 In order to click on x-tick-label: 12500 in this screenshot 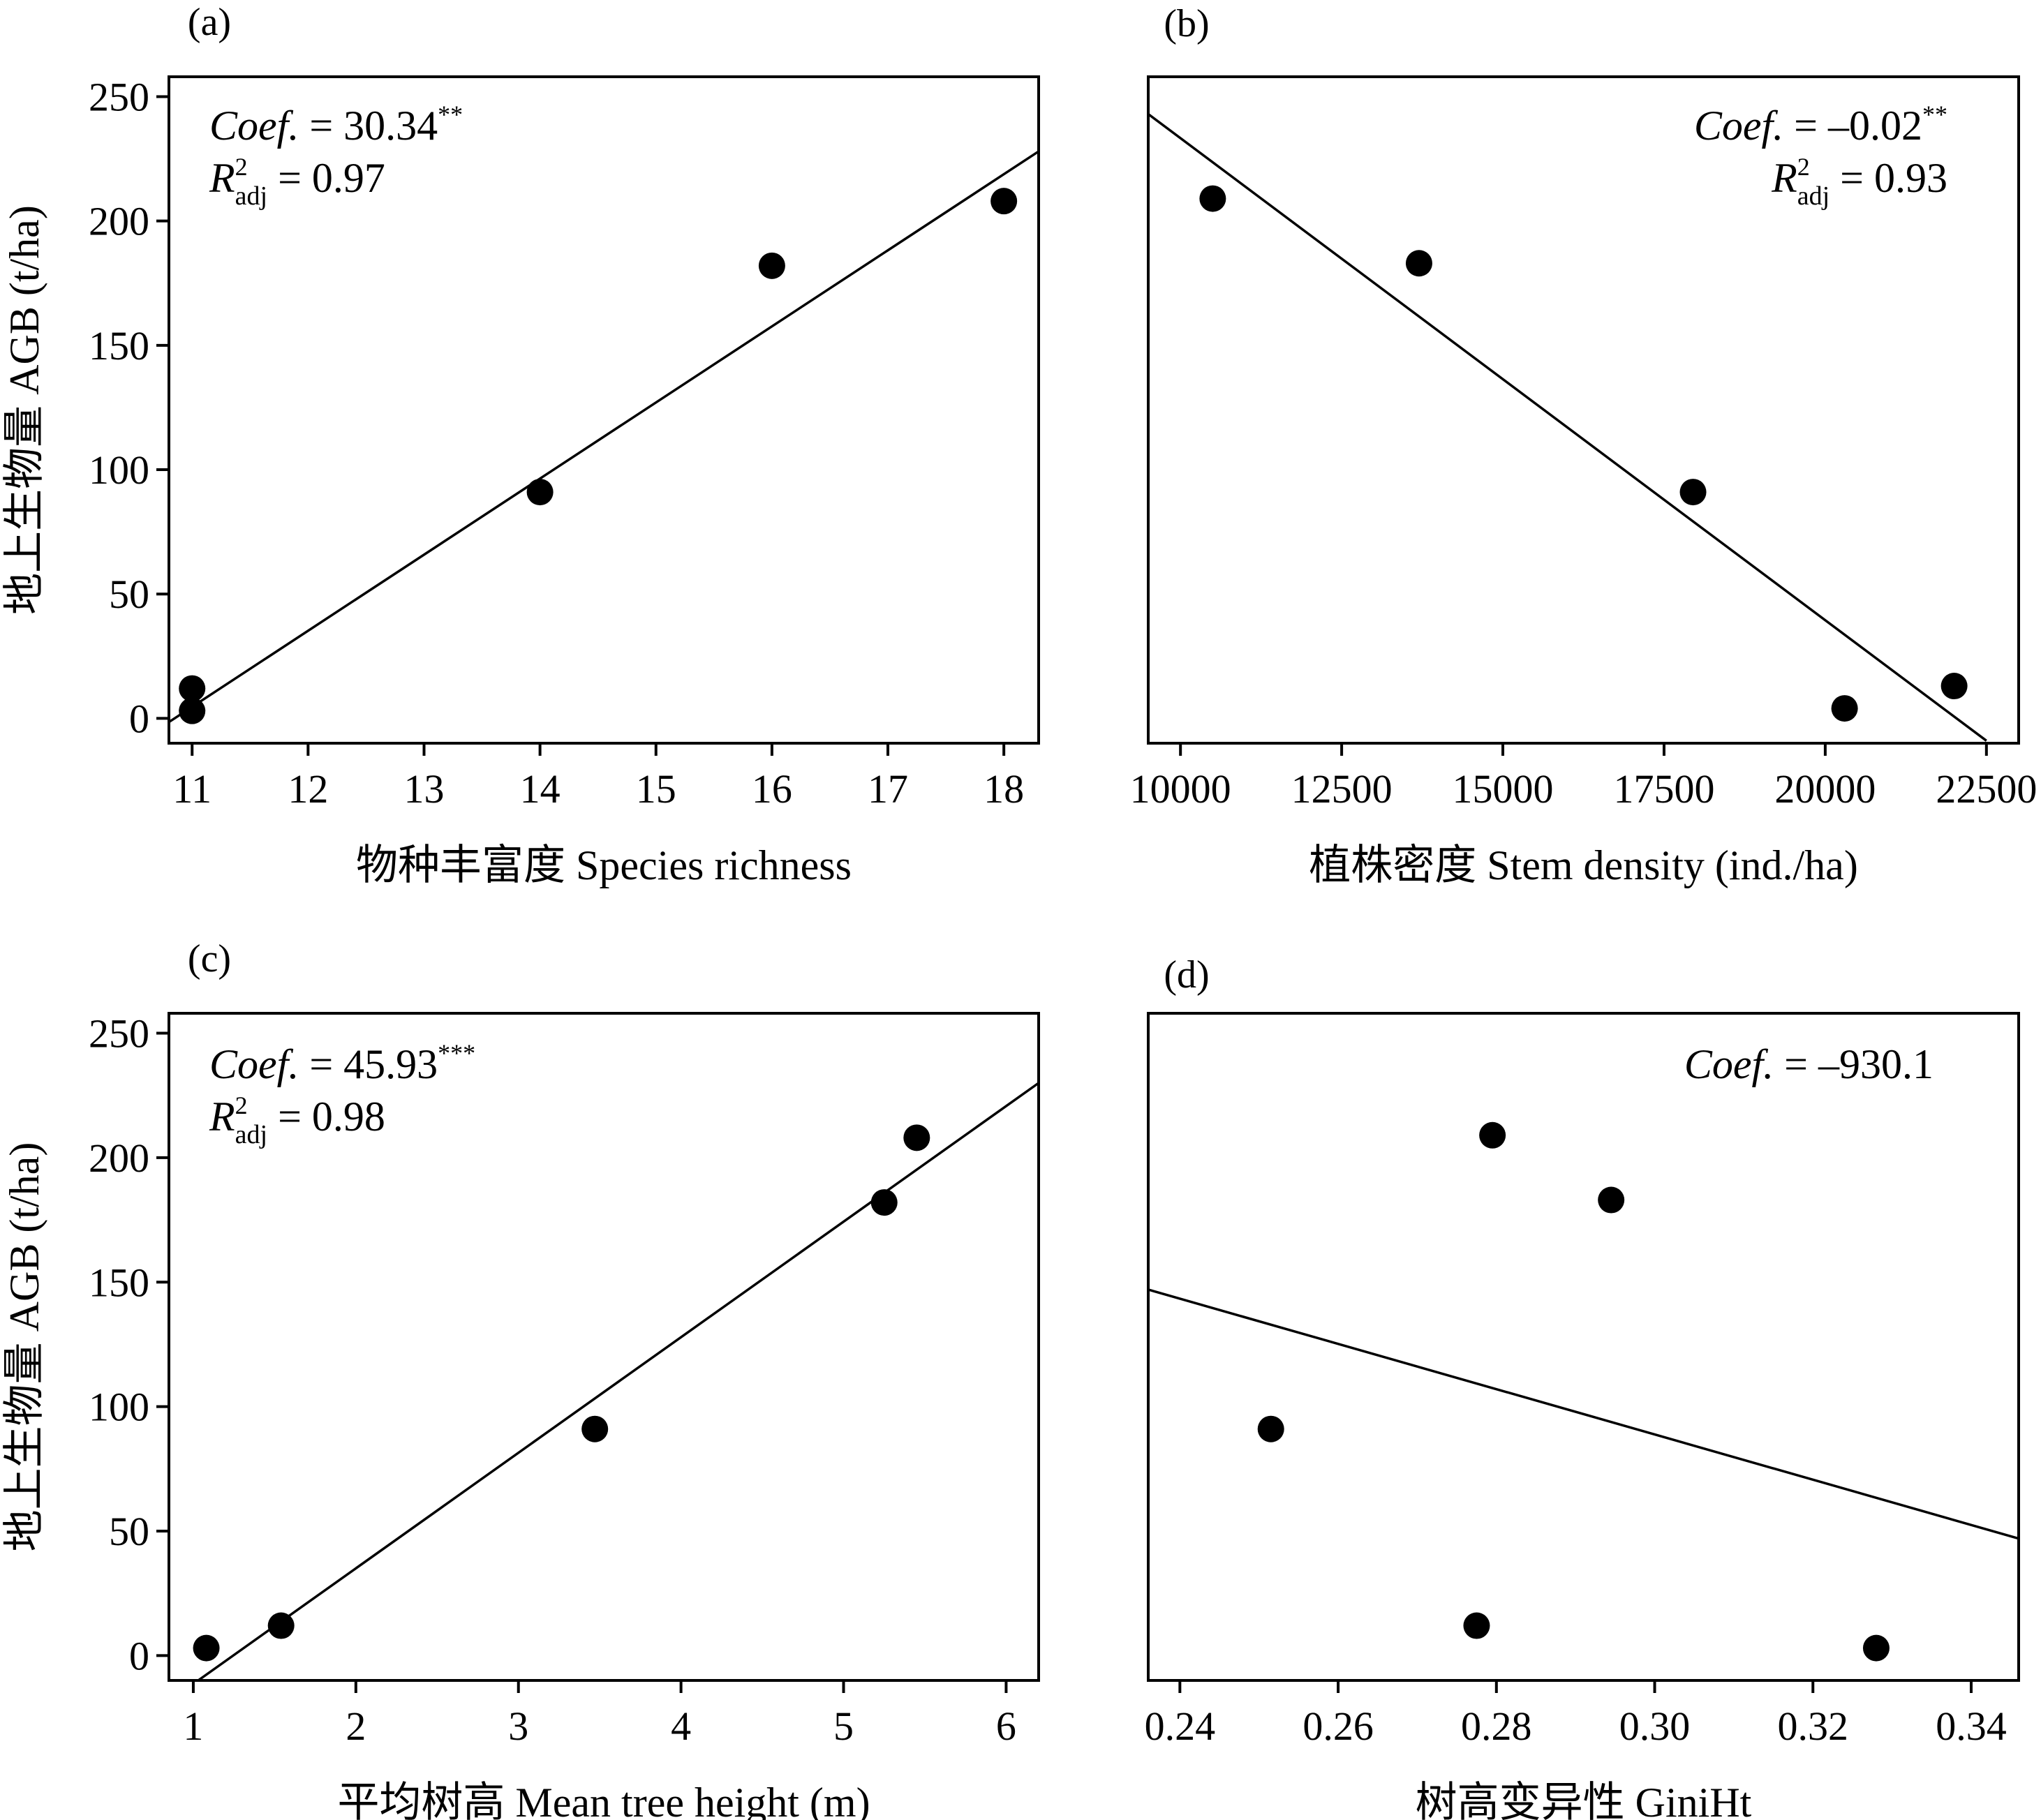, I will do `click(1342, 789)`.